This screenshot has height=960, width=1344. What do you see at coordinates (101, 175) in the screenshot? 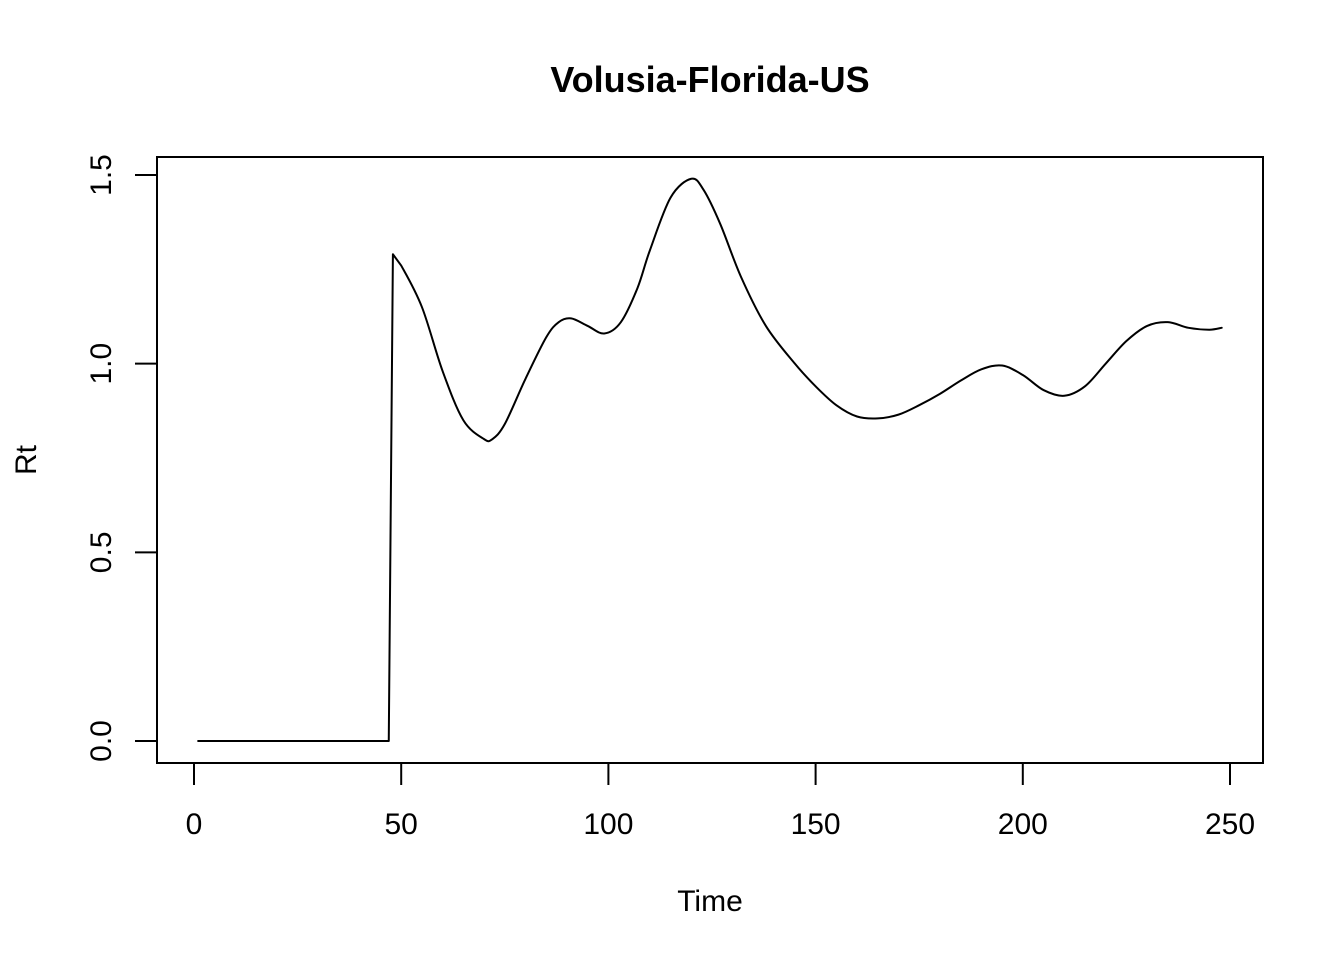
I see `y-tick-label: 1.5` at bounding box center [101, 175].